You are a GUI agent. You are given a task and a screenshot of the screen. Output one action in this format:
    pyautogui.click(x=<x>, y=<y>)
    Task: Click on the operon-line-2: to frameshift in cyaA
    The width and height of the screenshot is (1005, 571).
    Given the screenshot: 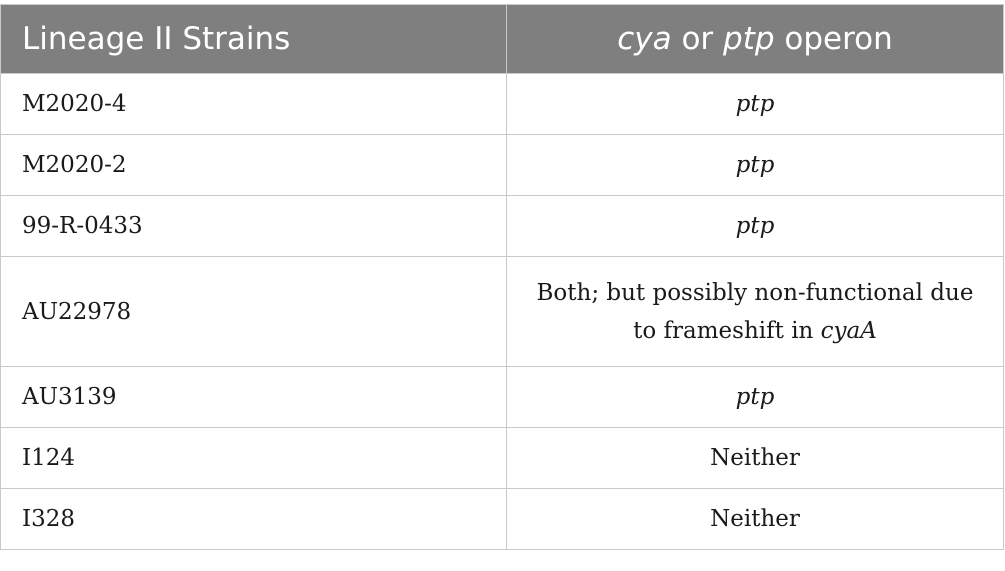 What is the action you would take?
    pyautogui.click(x=755, y=331)
    